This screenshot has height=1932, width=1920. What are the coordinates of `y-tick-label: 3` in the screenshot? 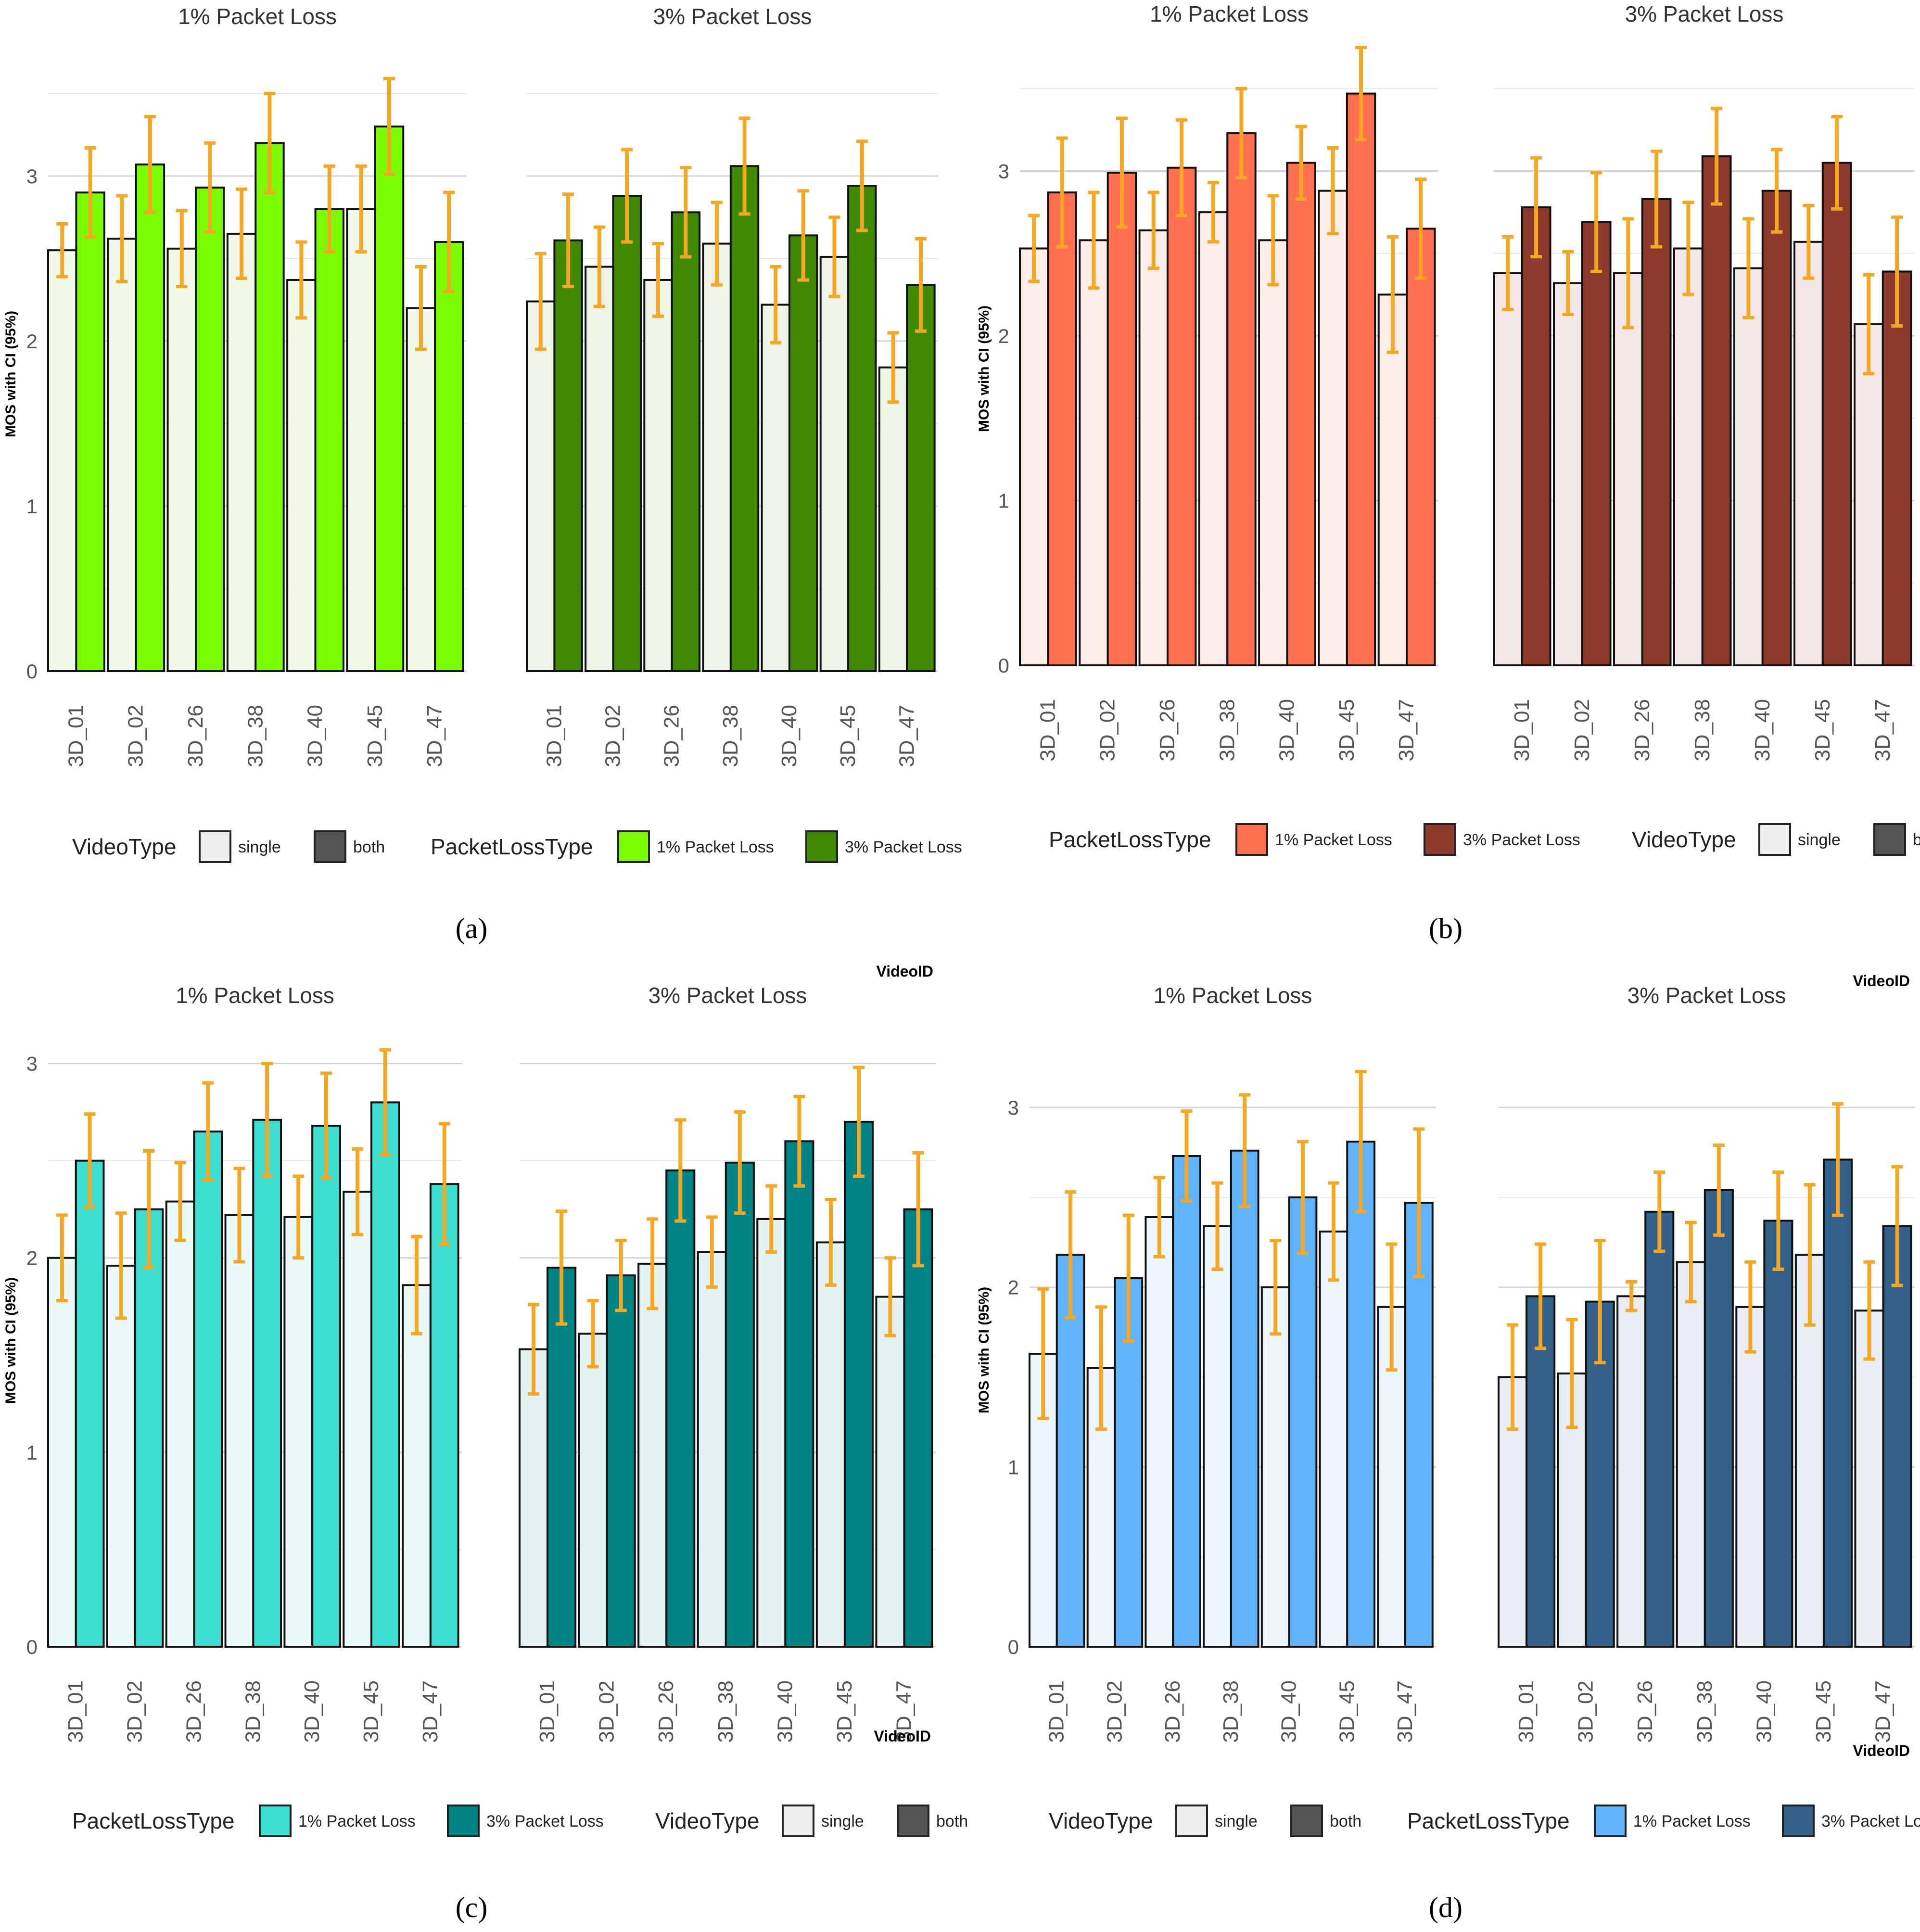 It's located at (1003, 171).